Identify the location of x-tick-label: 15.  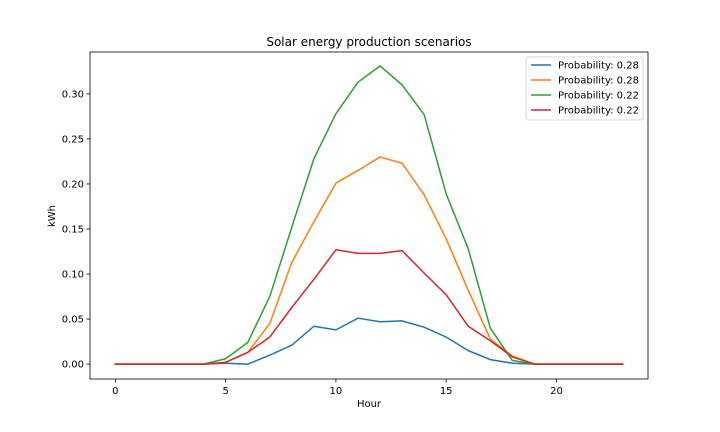
(446, 391).